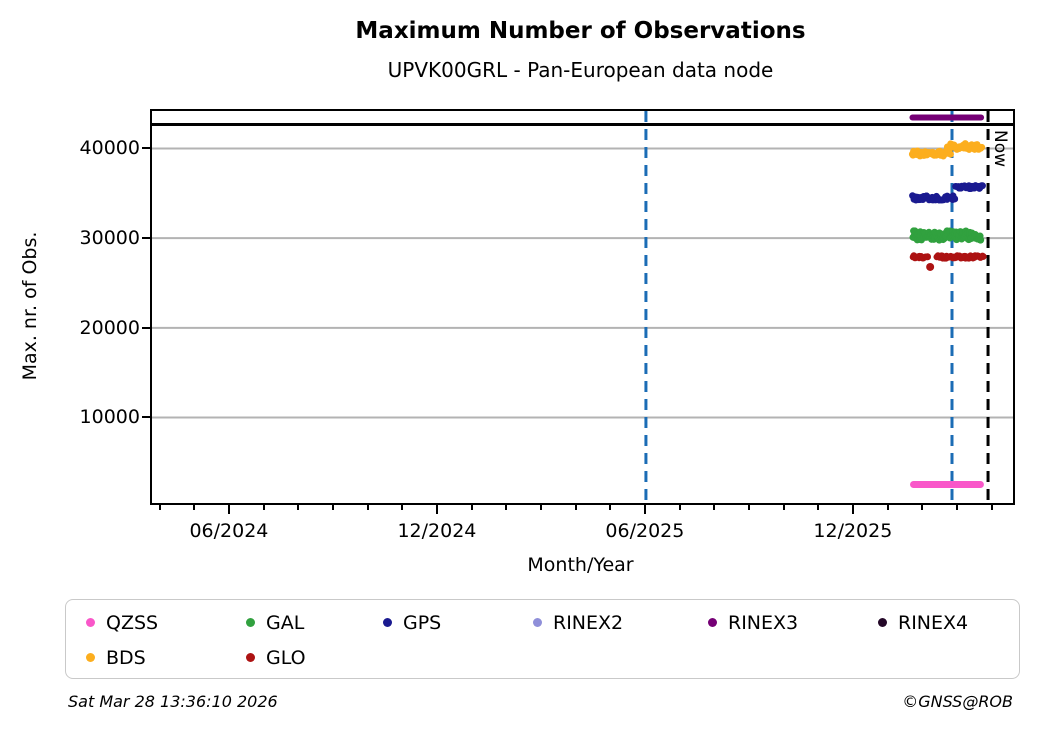 The height and width of the screenshot is (734, 1040). Describe the element at coordinates (109, 327) in the screenshot. I see `y-tick-label: 20000` at that location.